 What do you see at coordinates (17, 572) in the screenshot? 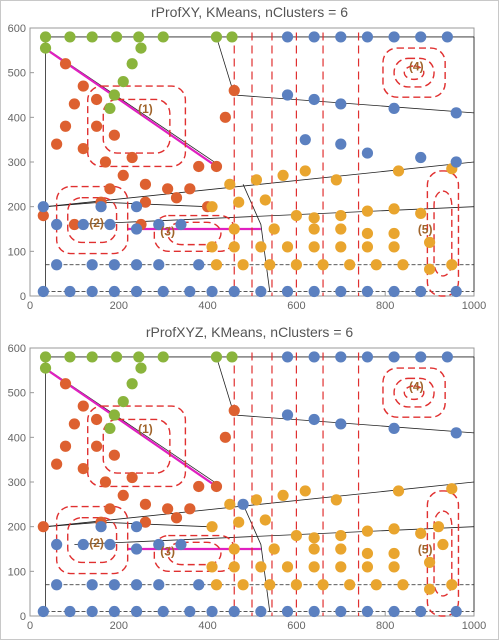
I see `y-tick-label: 100` at bounding box center [17, 572].